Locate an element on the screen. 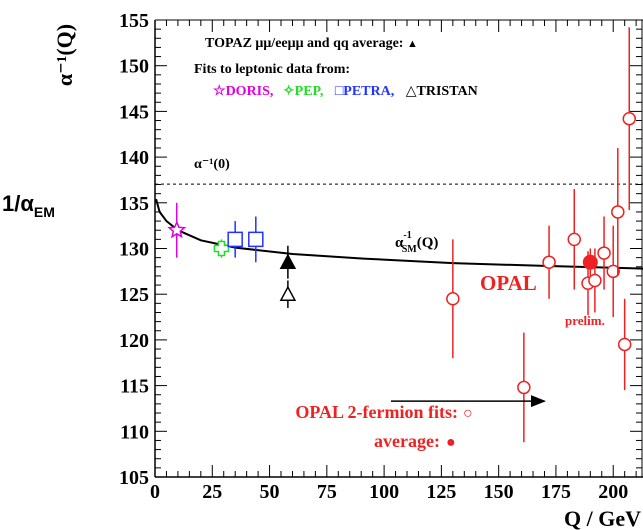 Image resolution: width=643 pixels, height=530 pixels. doris-point is located at coordinates (177, 230).